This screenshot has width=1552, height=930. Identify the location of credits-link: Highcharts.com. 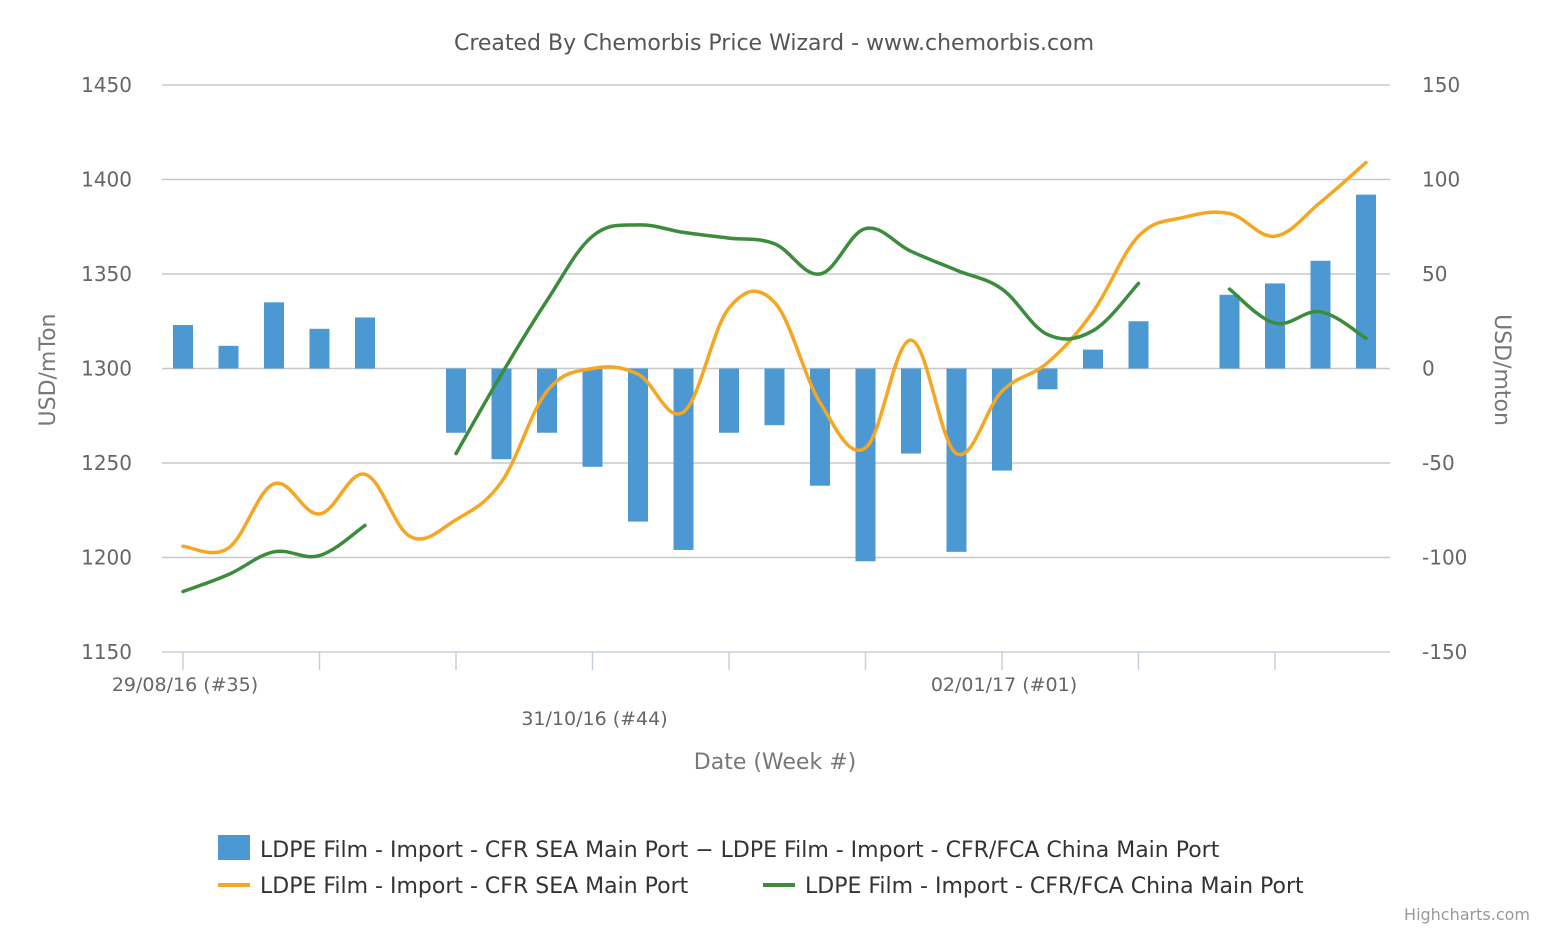
(1467, 914).